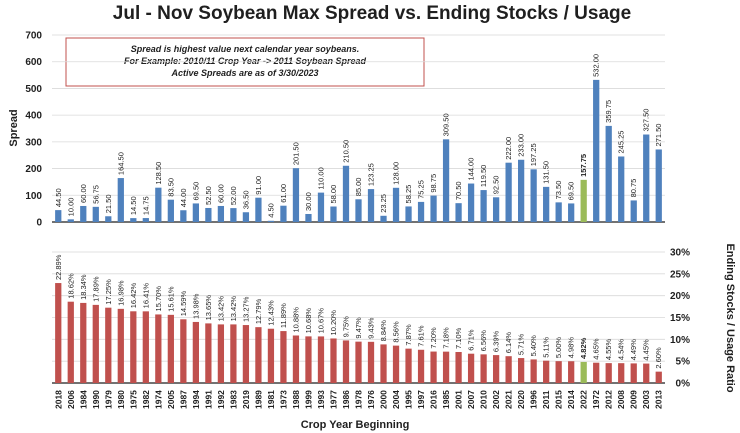  I want to click on x-tick-label: 1988, so click(296, 399).